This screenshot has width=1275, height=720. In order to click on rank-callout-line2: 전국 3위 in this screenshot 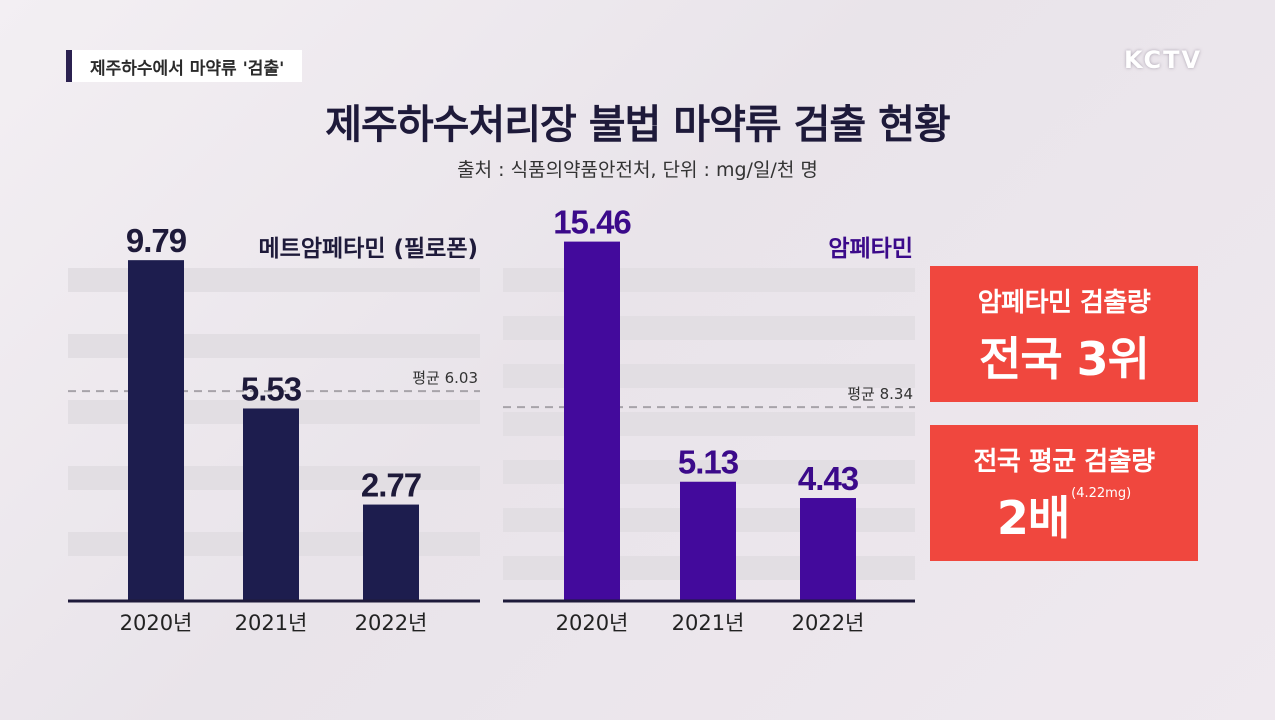, I will do `click(1064, 359)`.